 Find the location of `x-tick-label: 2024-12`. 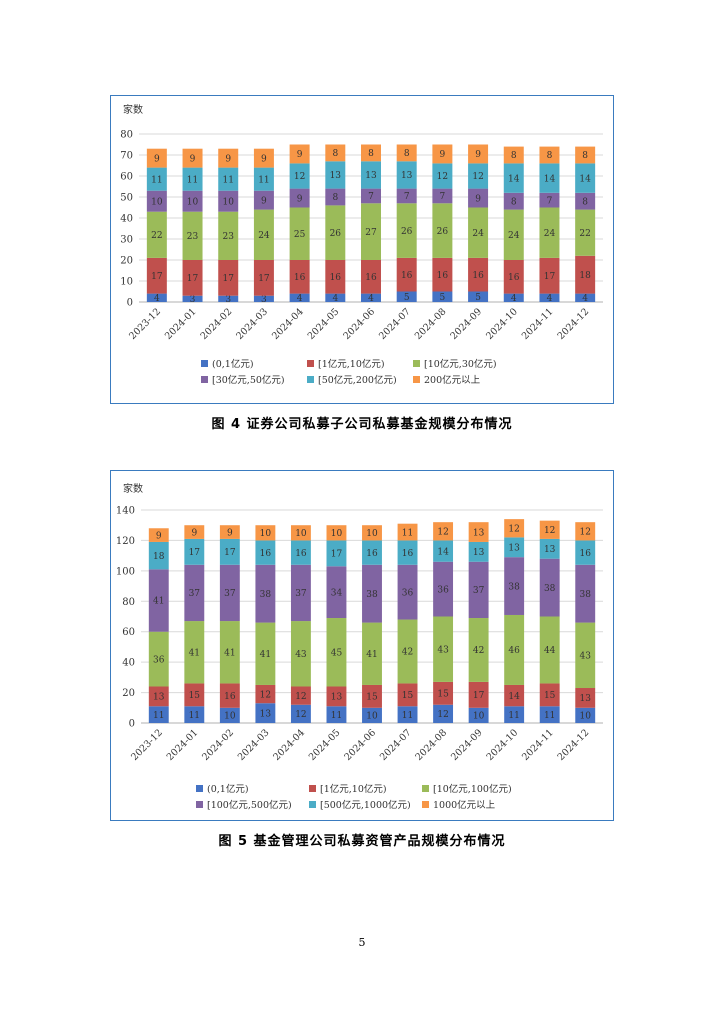

x-tick-label: 2024-12 is located at coordinates (574, 324).